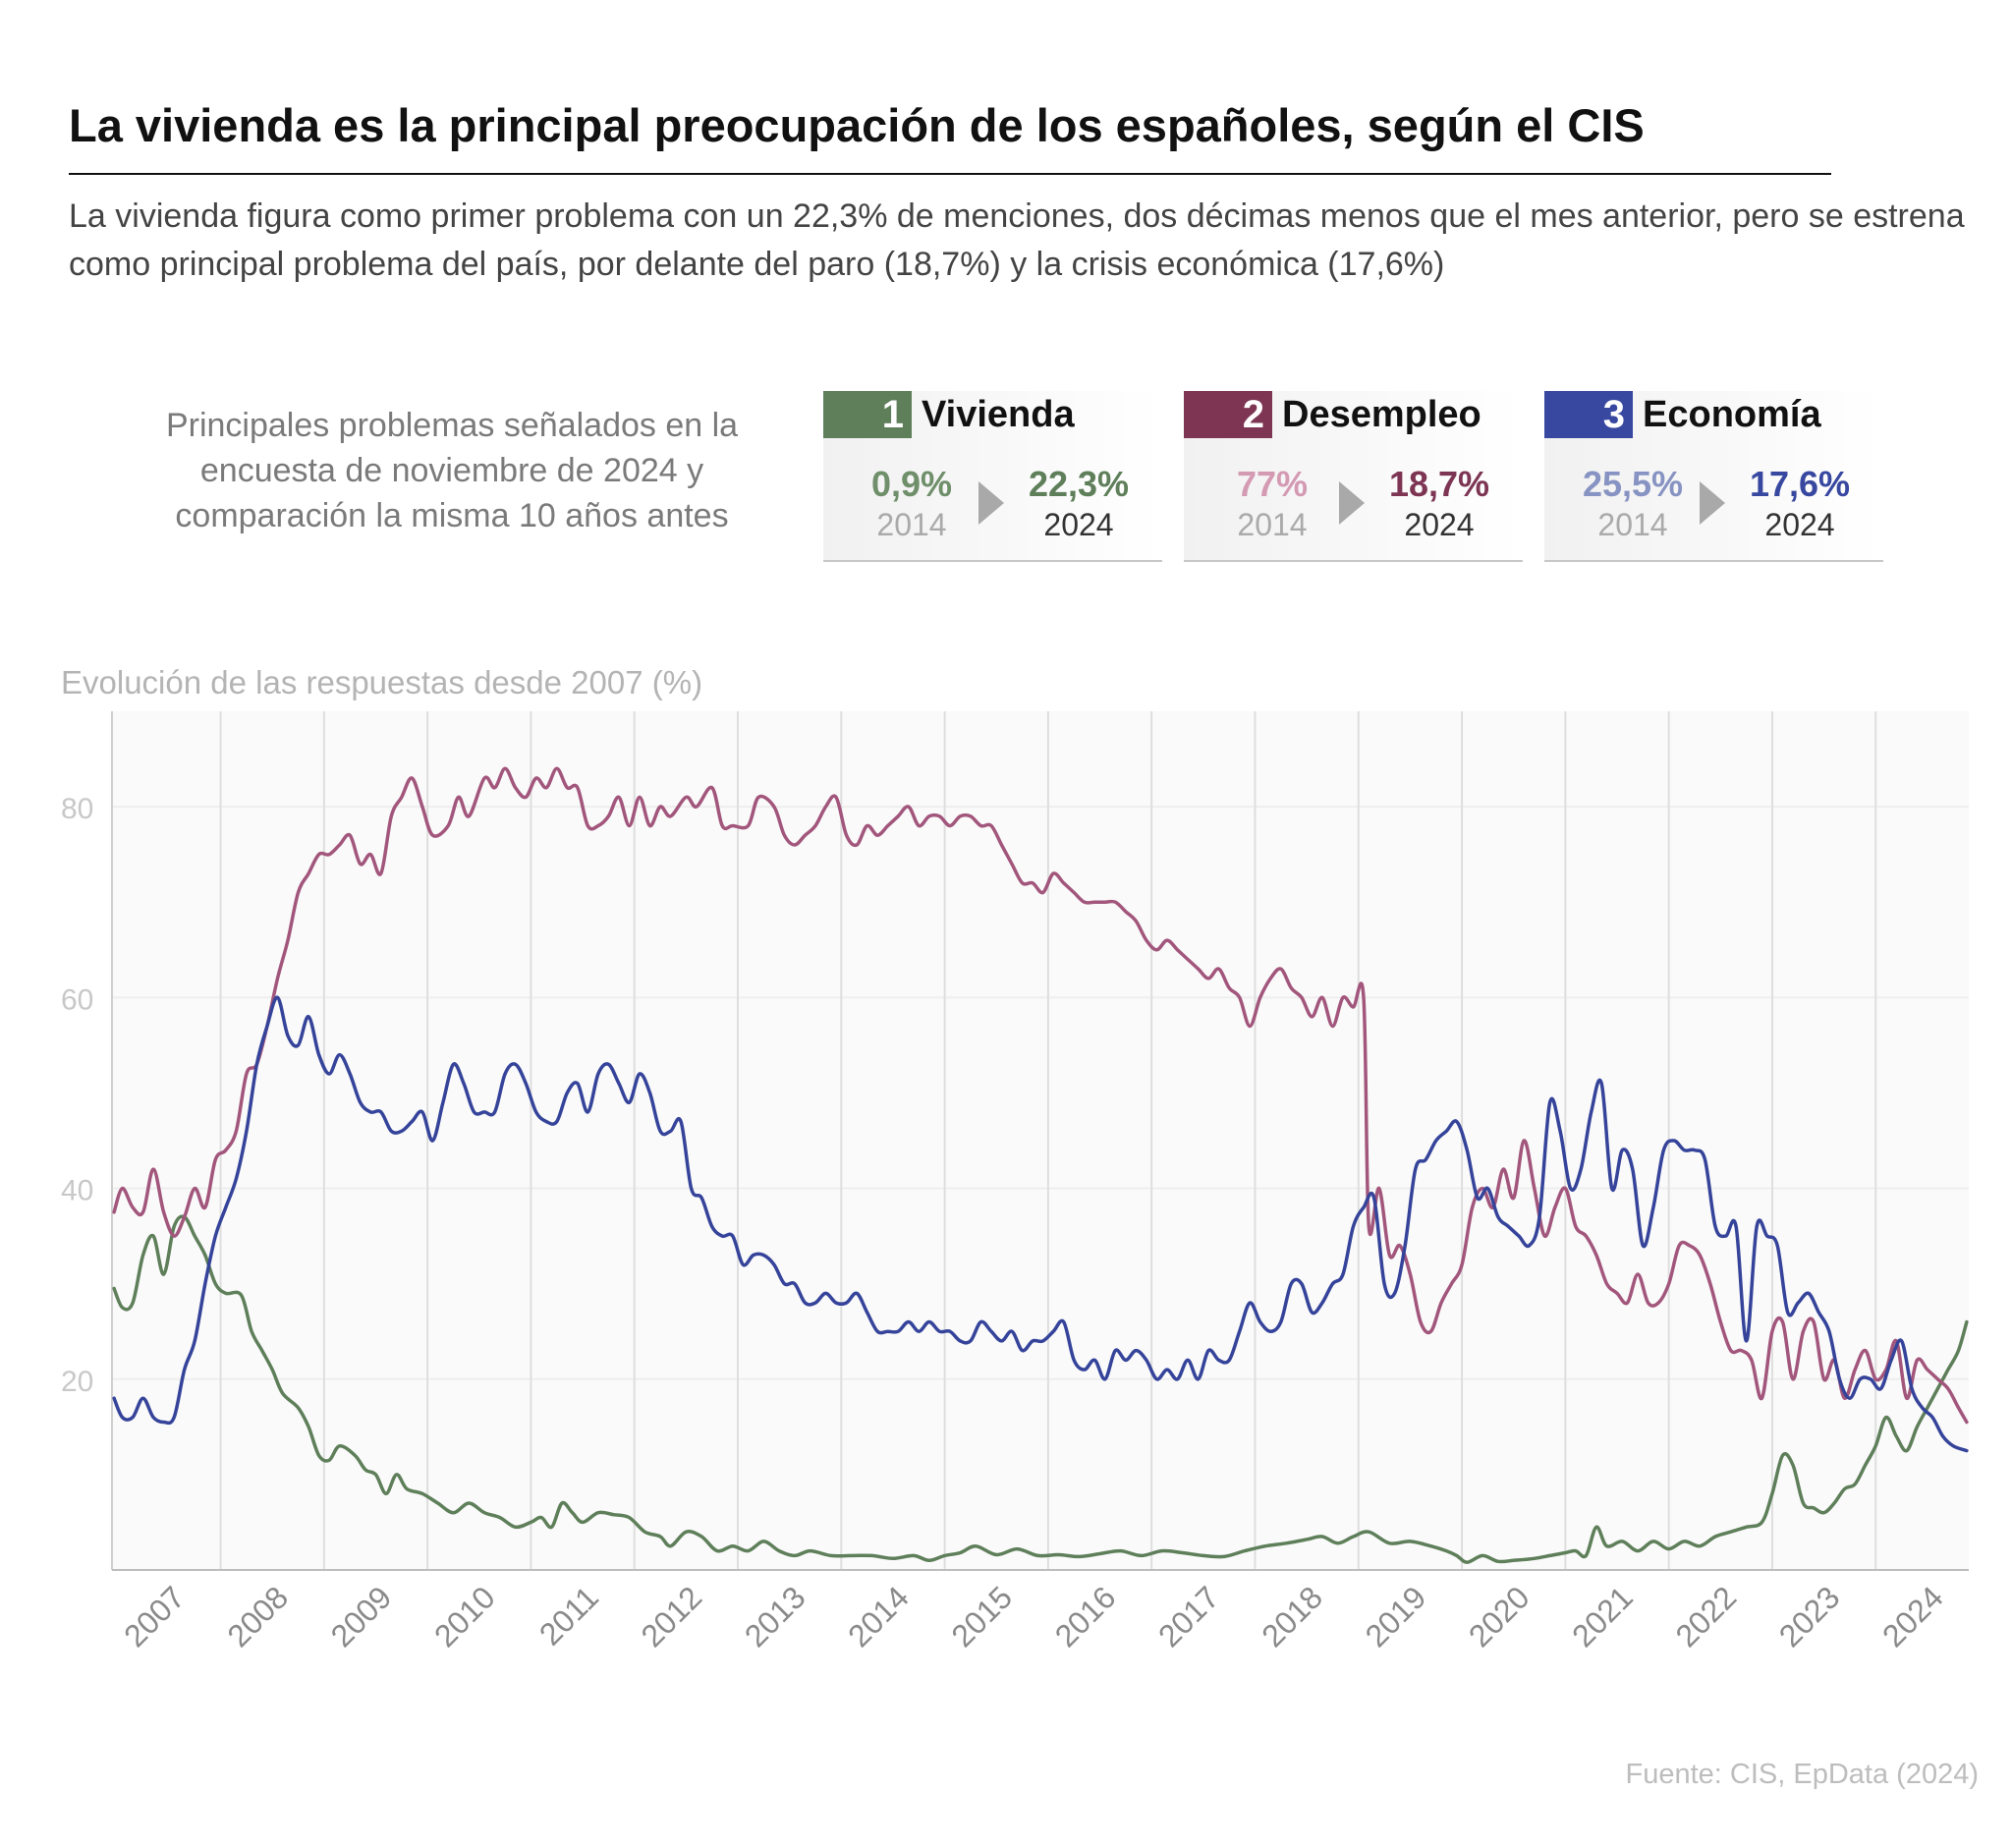  Describe the element at coordinates (77, 809) in the screenshot. I see `y-tick-label: 80` at that location.